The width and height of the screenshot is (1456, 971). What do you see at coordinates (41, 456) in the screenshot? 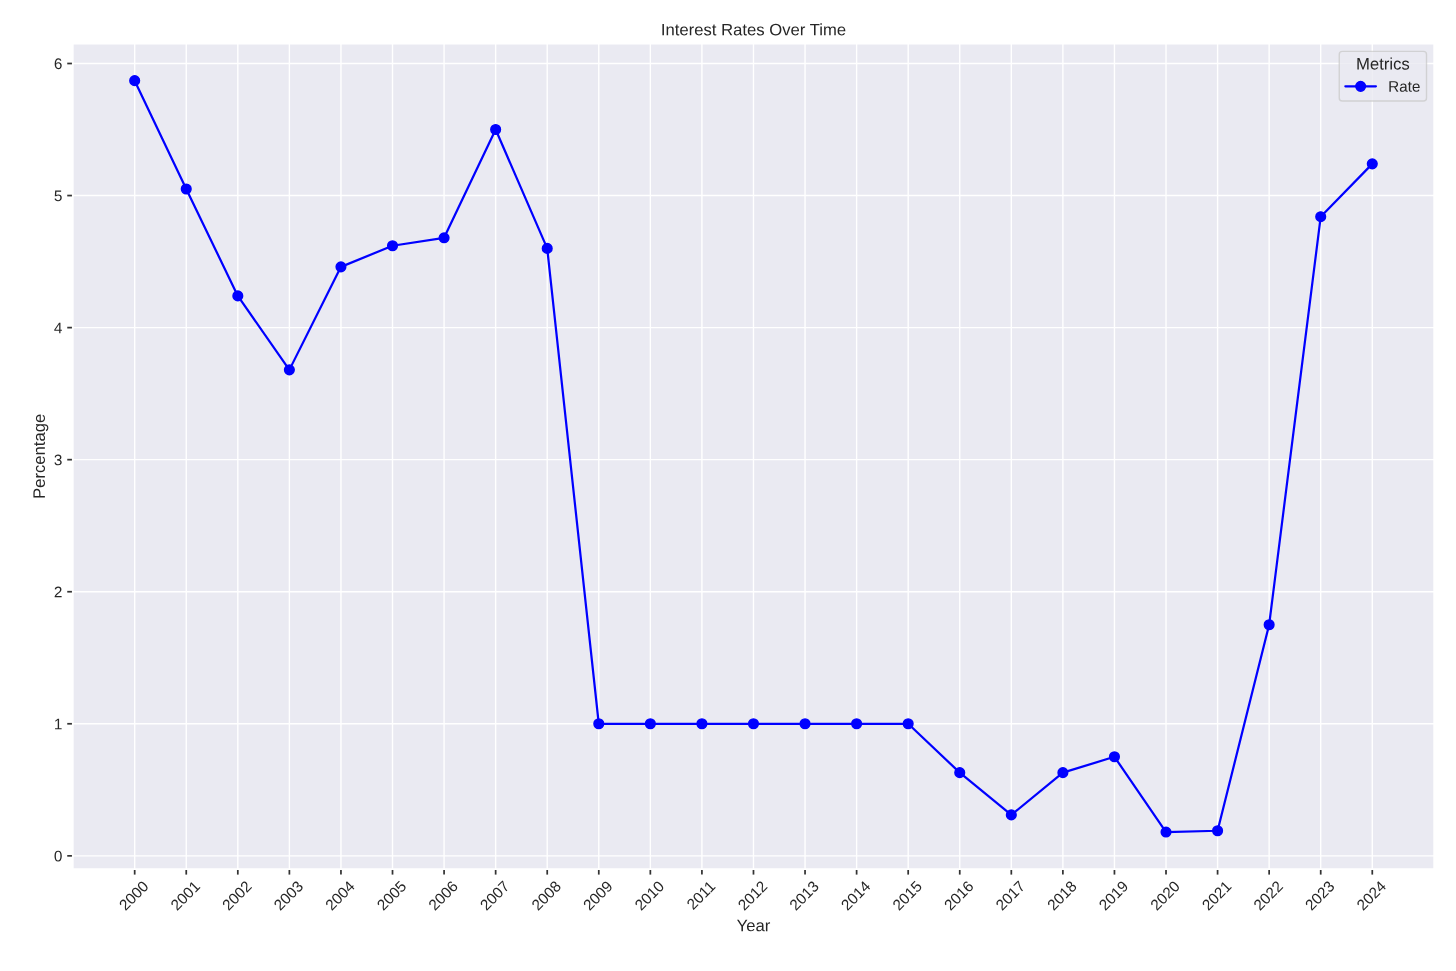
I see `y-axis-title: Percentage` at bounding box center [41, 456].